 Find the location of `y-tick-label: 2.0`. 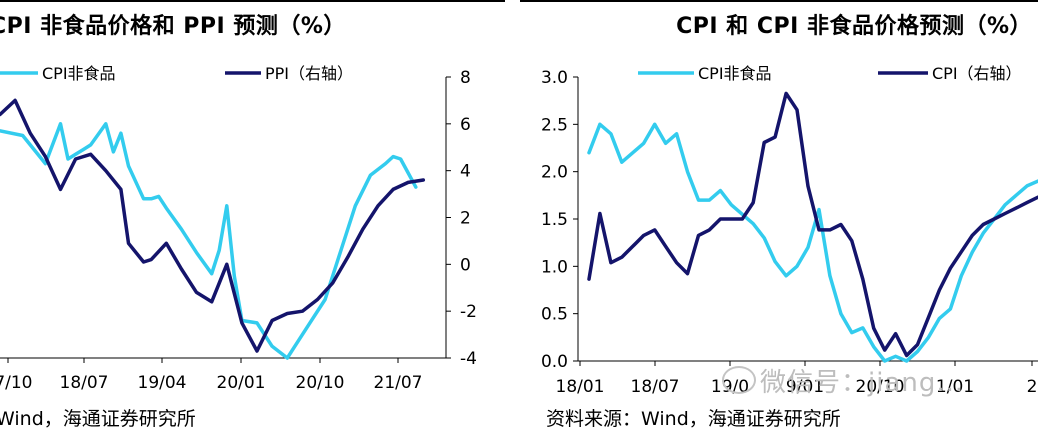

y-tick-label: 2.0 is located at coordinates (554, 173).